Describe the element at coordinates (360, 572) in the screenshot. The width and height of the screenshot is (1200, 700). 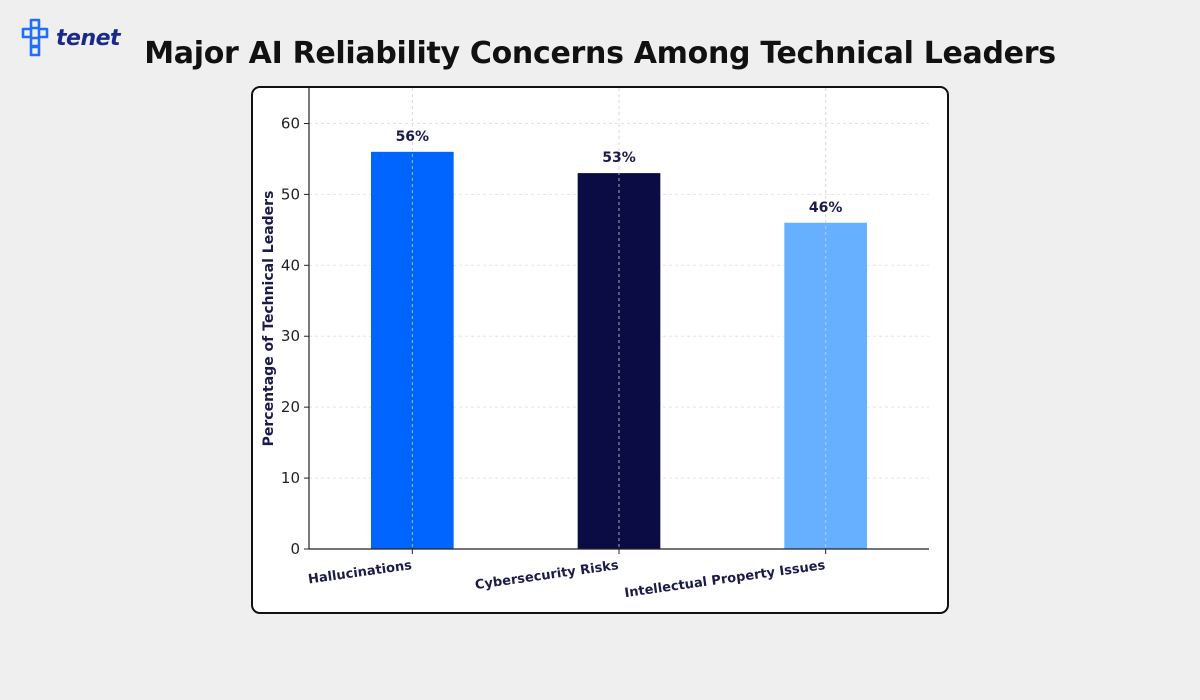
I see `x-tick-label: Hallucinations` at that location.